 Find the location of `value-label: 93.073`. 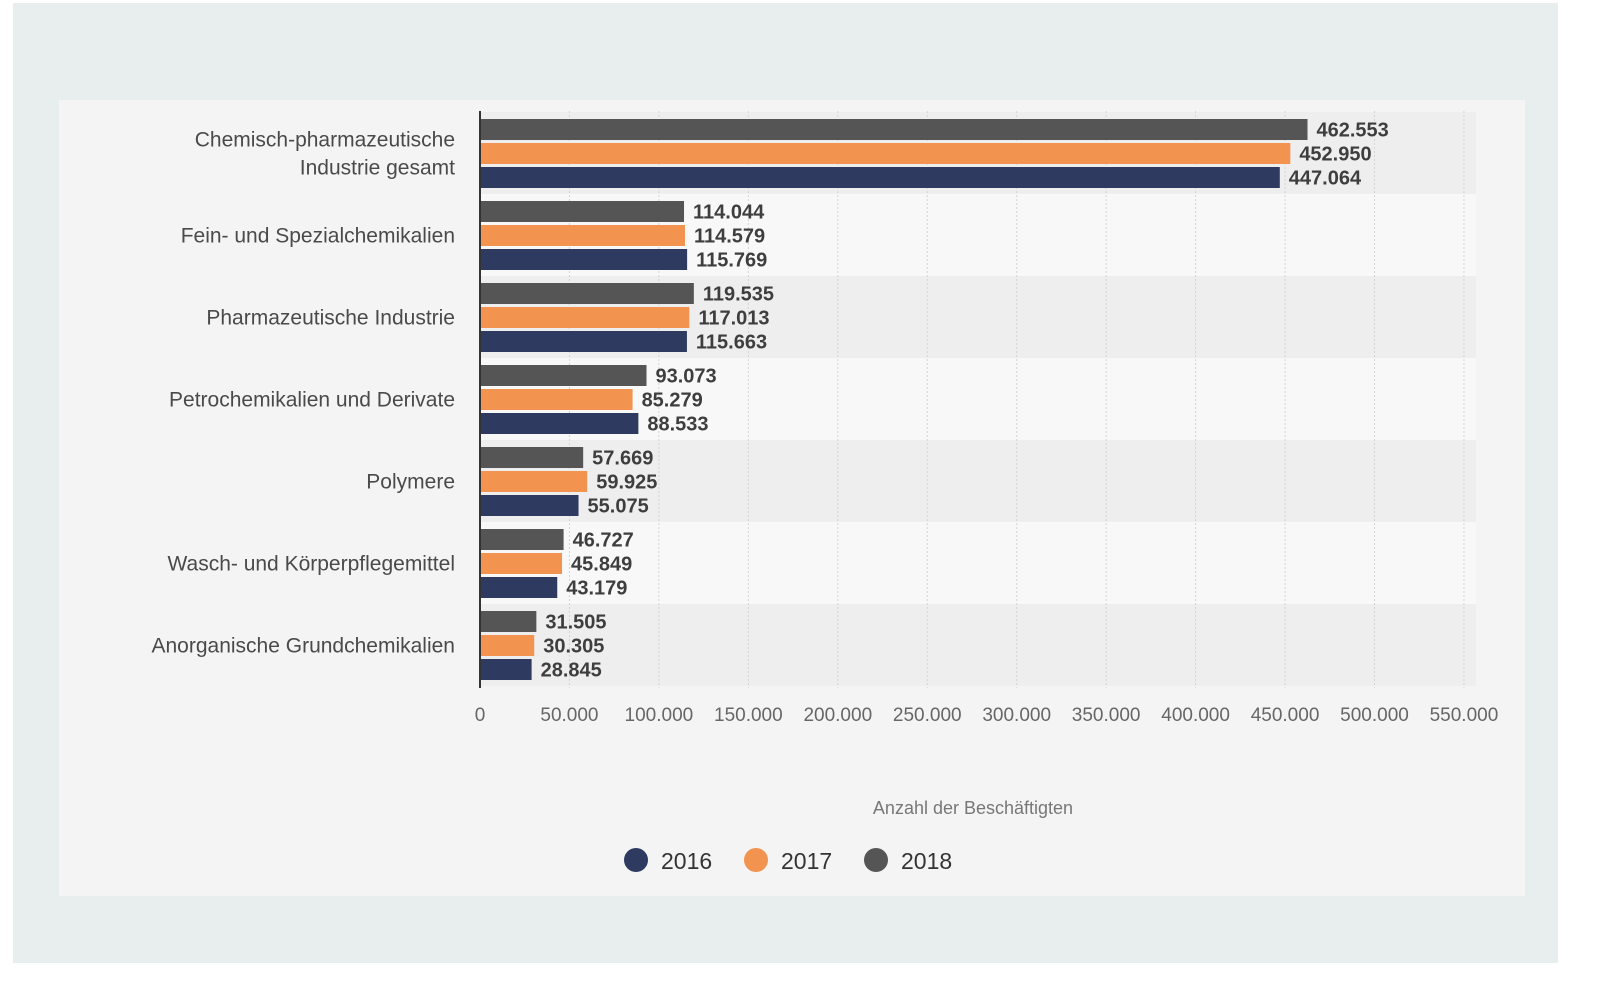

value-label: 93.073 is located at coordinates (686, 377).